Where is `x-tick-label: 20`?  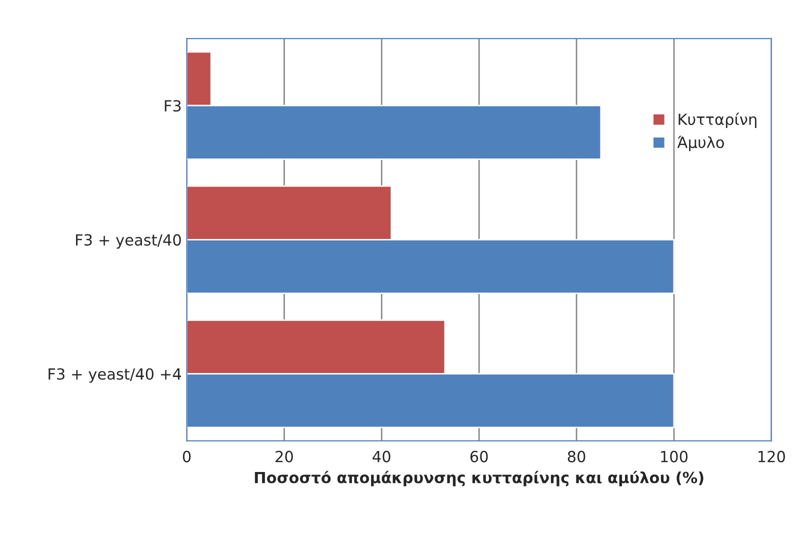 x-tick-label: 20 is located at coordinates (284, 456).